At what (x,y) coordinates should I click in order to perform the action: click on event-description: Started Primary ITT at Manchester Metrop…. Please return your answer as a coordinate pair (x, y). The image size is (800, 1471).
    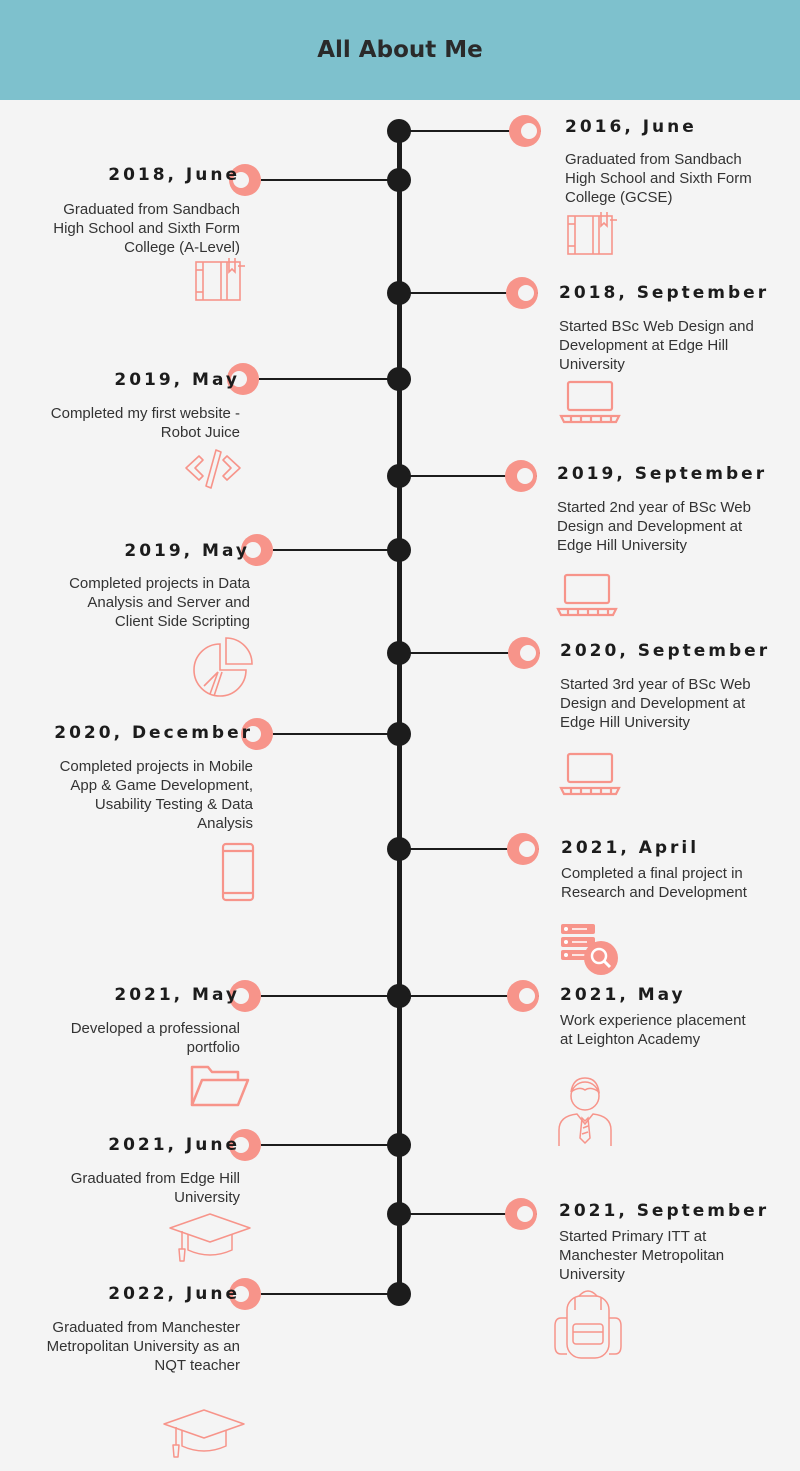
    Looking at the image, I should click on (642, 1255).